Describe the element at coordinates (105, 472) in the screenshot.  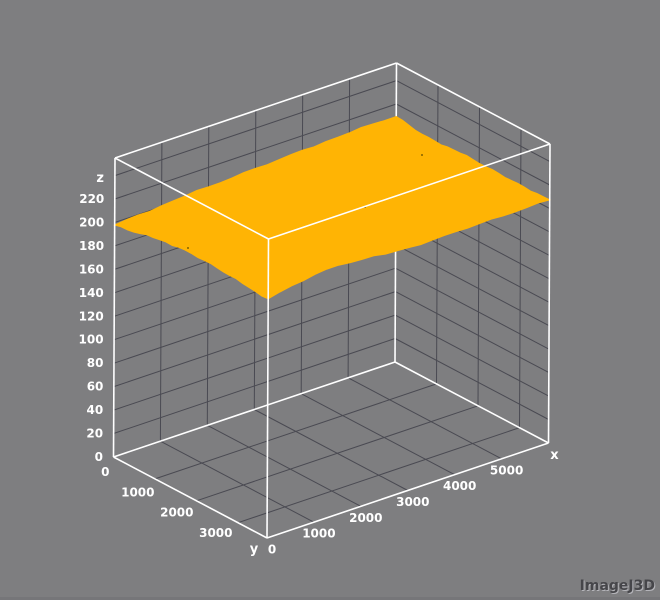
I see `y-axis-tick-label: 0` at that location.